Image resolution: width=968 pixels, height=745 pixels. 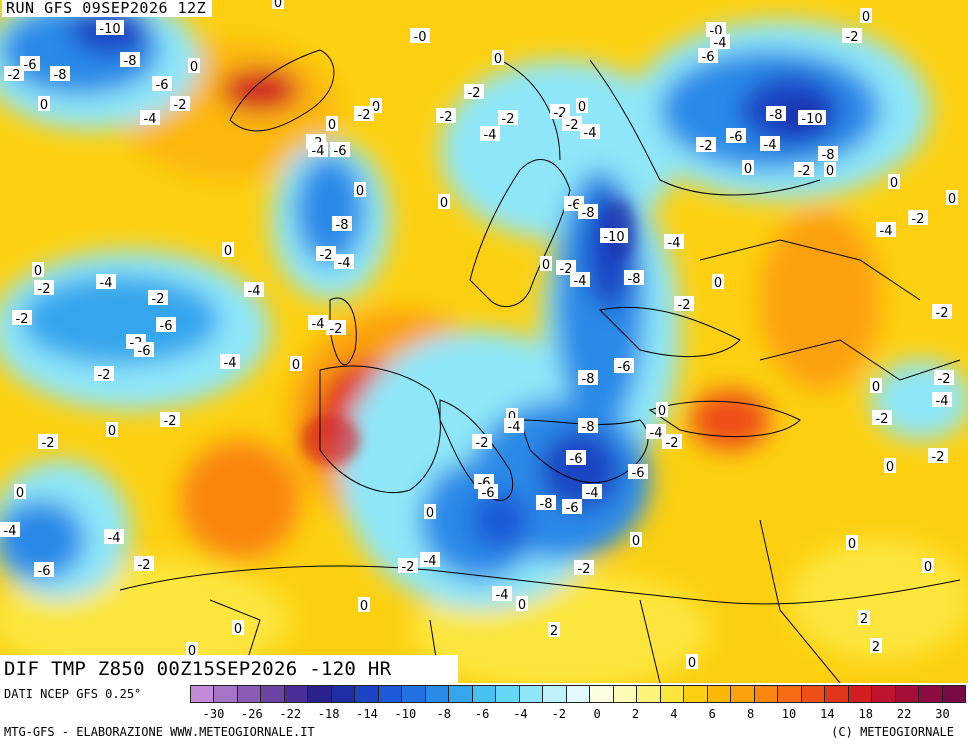 I want to click on color-scale-tick: -18, so click(x=328, y=714).